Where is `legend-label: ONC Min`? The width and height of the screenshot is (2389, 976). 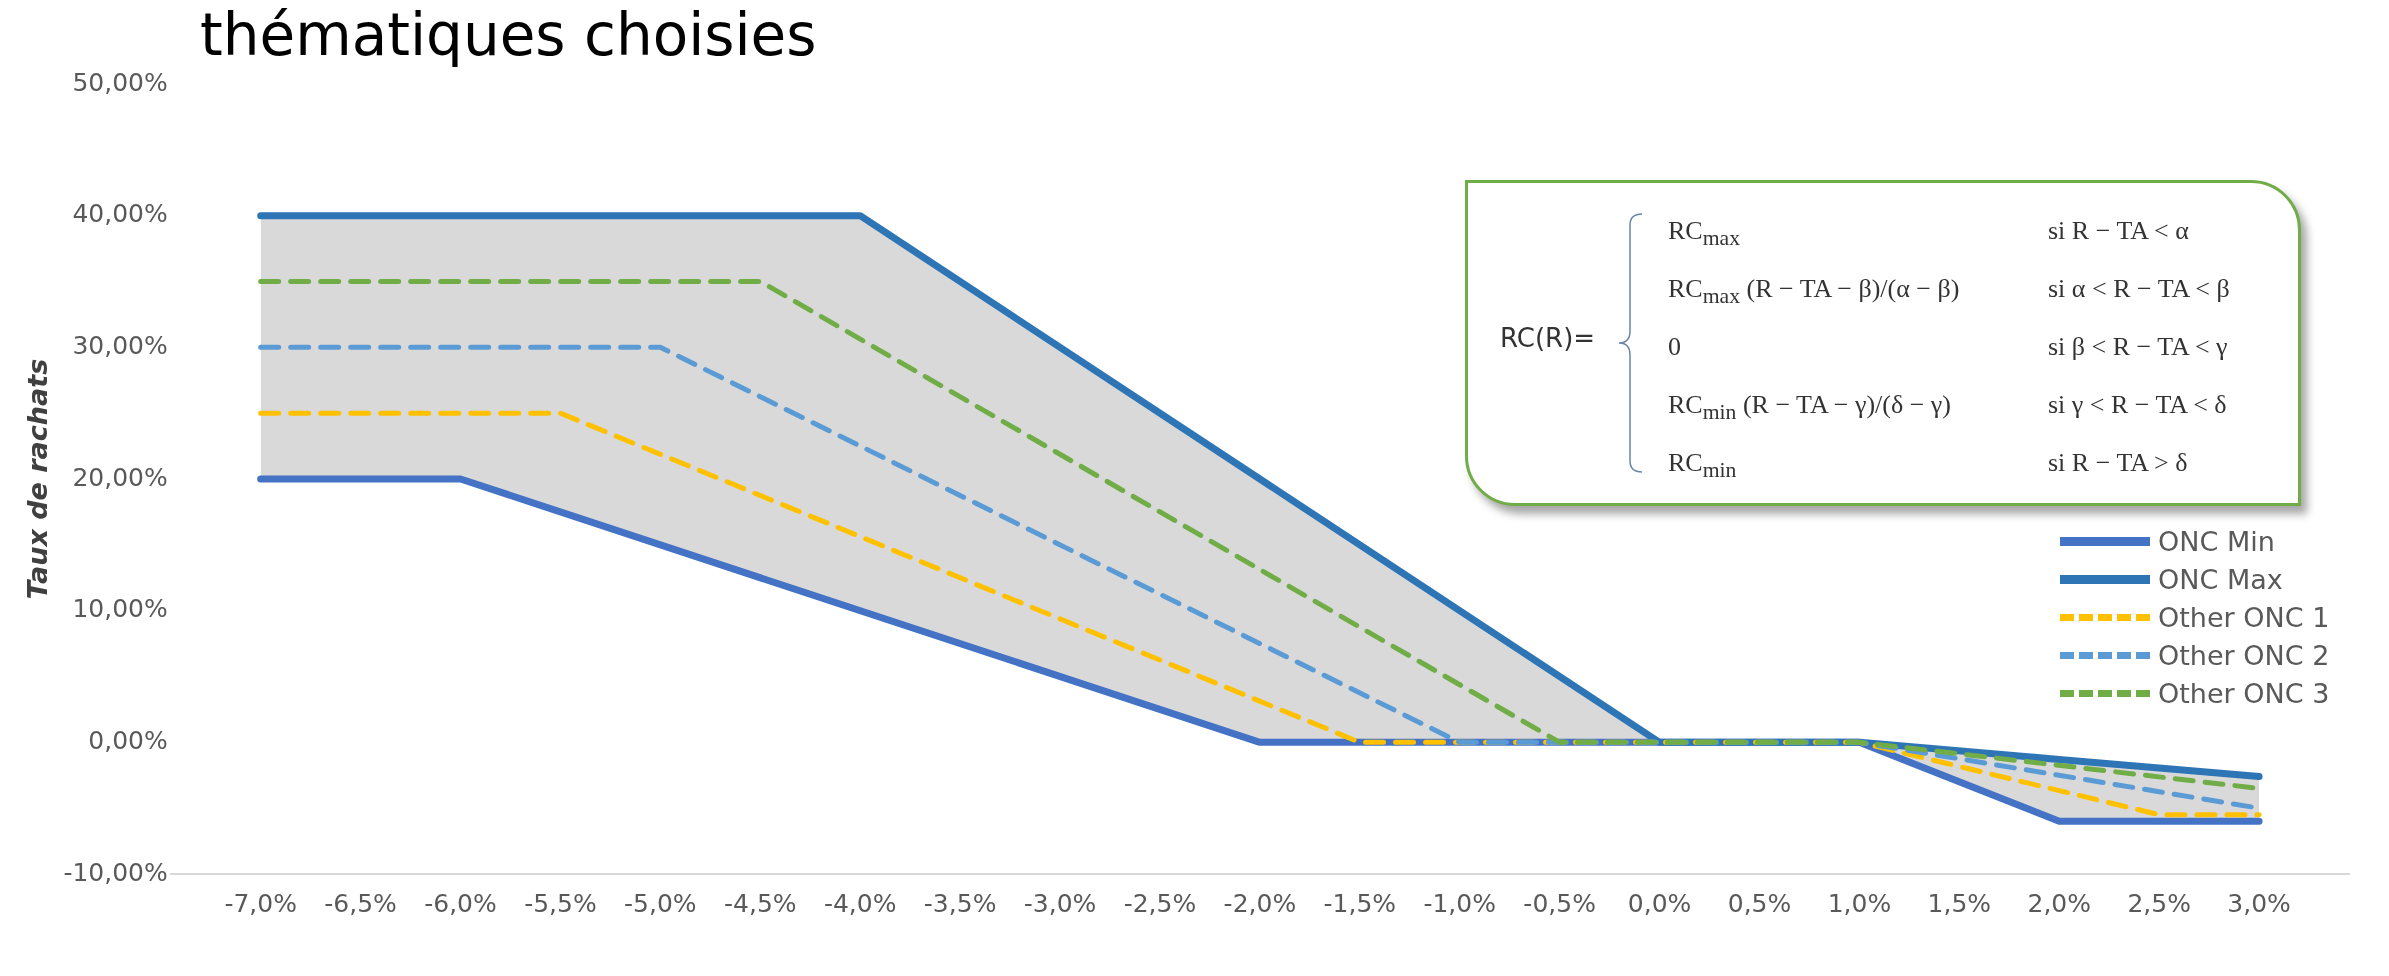
legend-label: ONC Min is located at coordinates (2216, 541).